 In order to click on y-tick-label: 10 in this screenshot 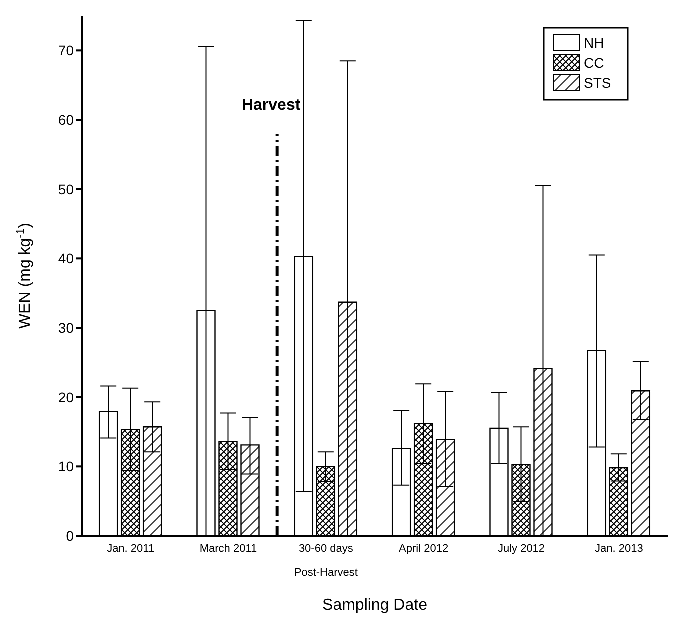, I will do `click(66, 466)`.